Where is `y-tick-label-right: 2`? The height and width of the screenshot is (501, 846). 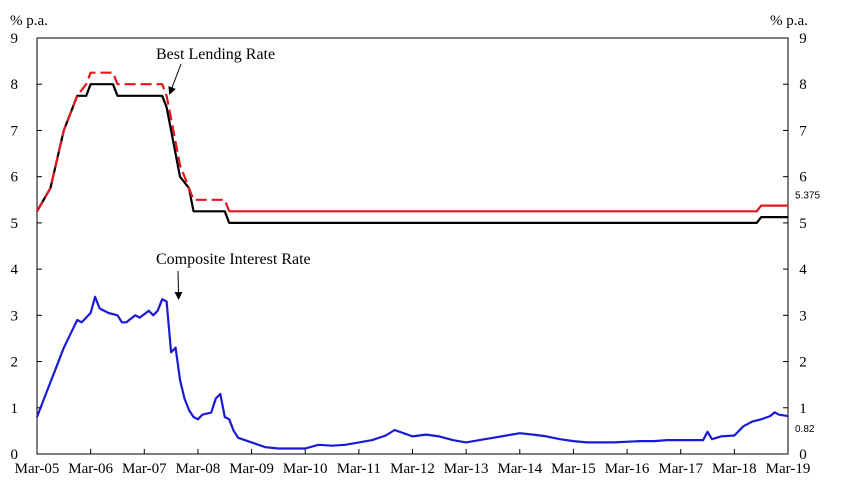 y-tick-label-right: 2 is located at coordinates (803, 363).